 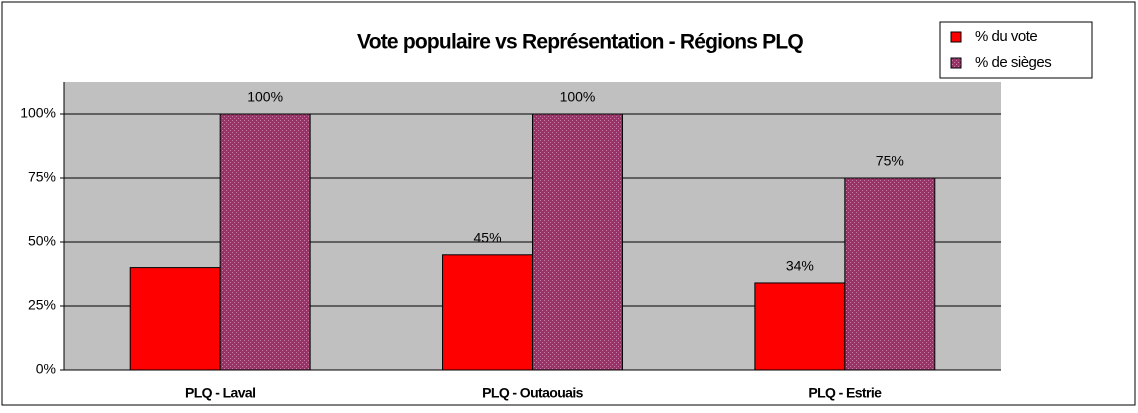 What do you see at coordinates (42, 241) in the screenshot?
I see `y-tick-label: 50%` at bounding box center [42, 241].